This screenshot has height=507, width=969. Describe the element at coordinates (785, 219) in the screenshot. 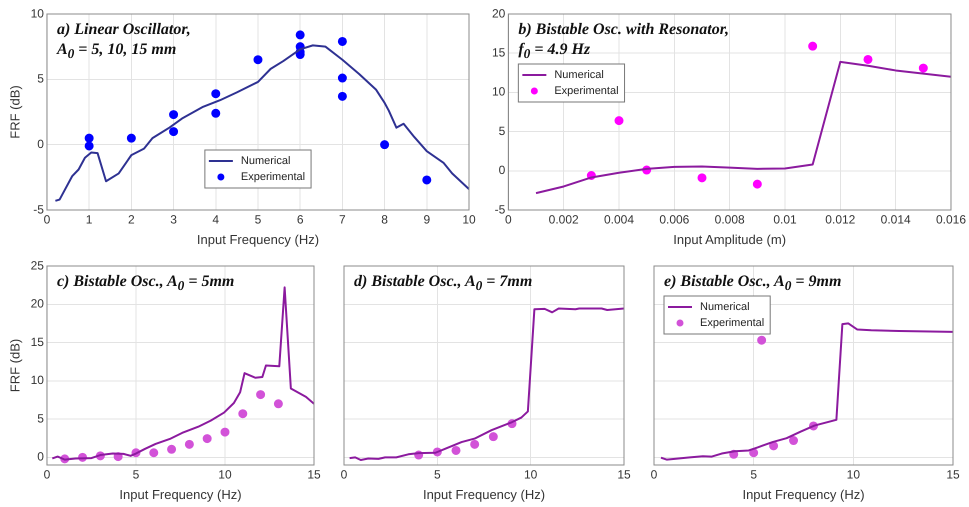

I see `x-tick-label: 0.01` at that location.